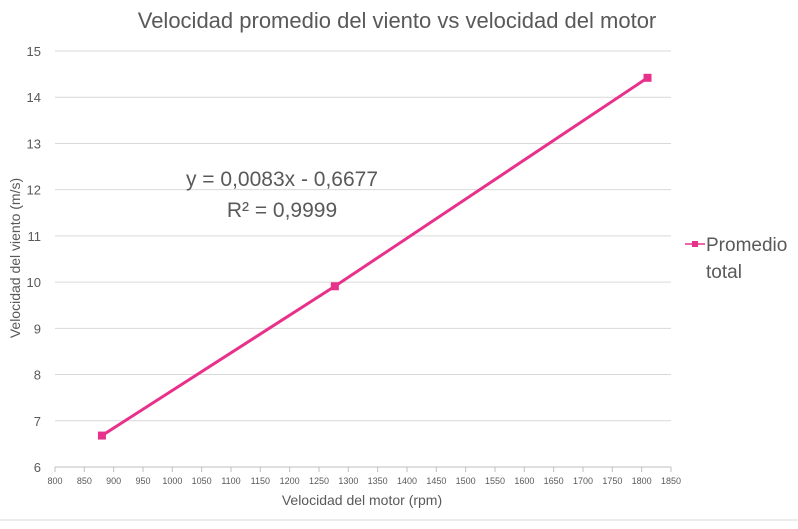  What do you see at coordinates (583, 481) in the screenshot?
I see `x-tick-label: 1700` at bounding box center [583, 481].